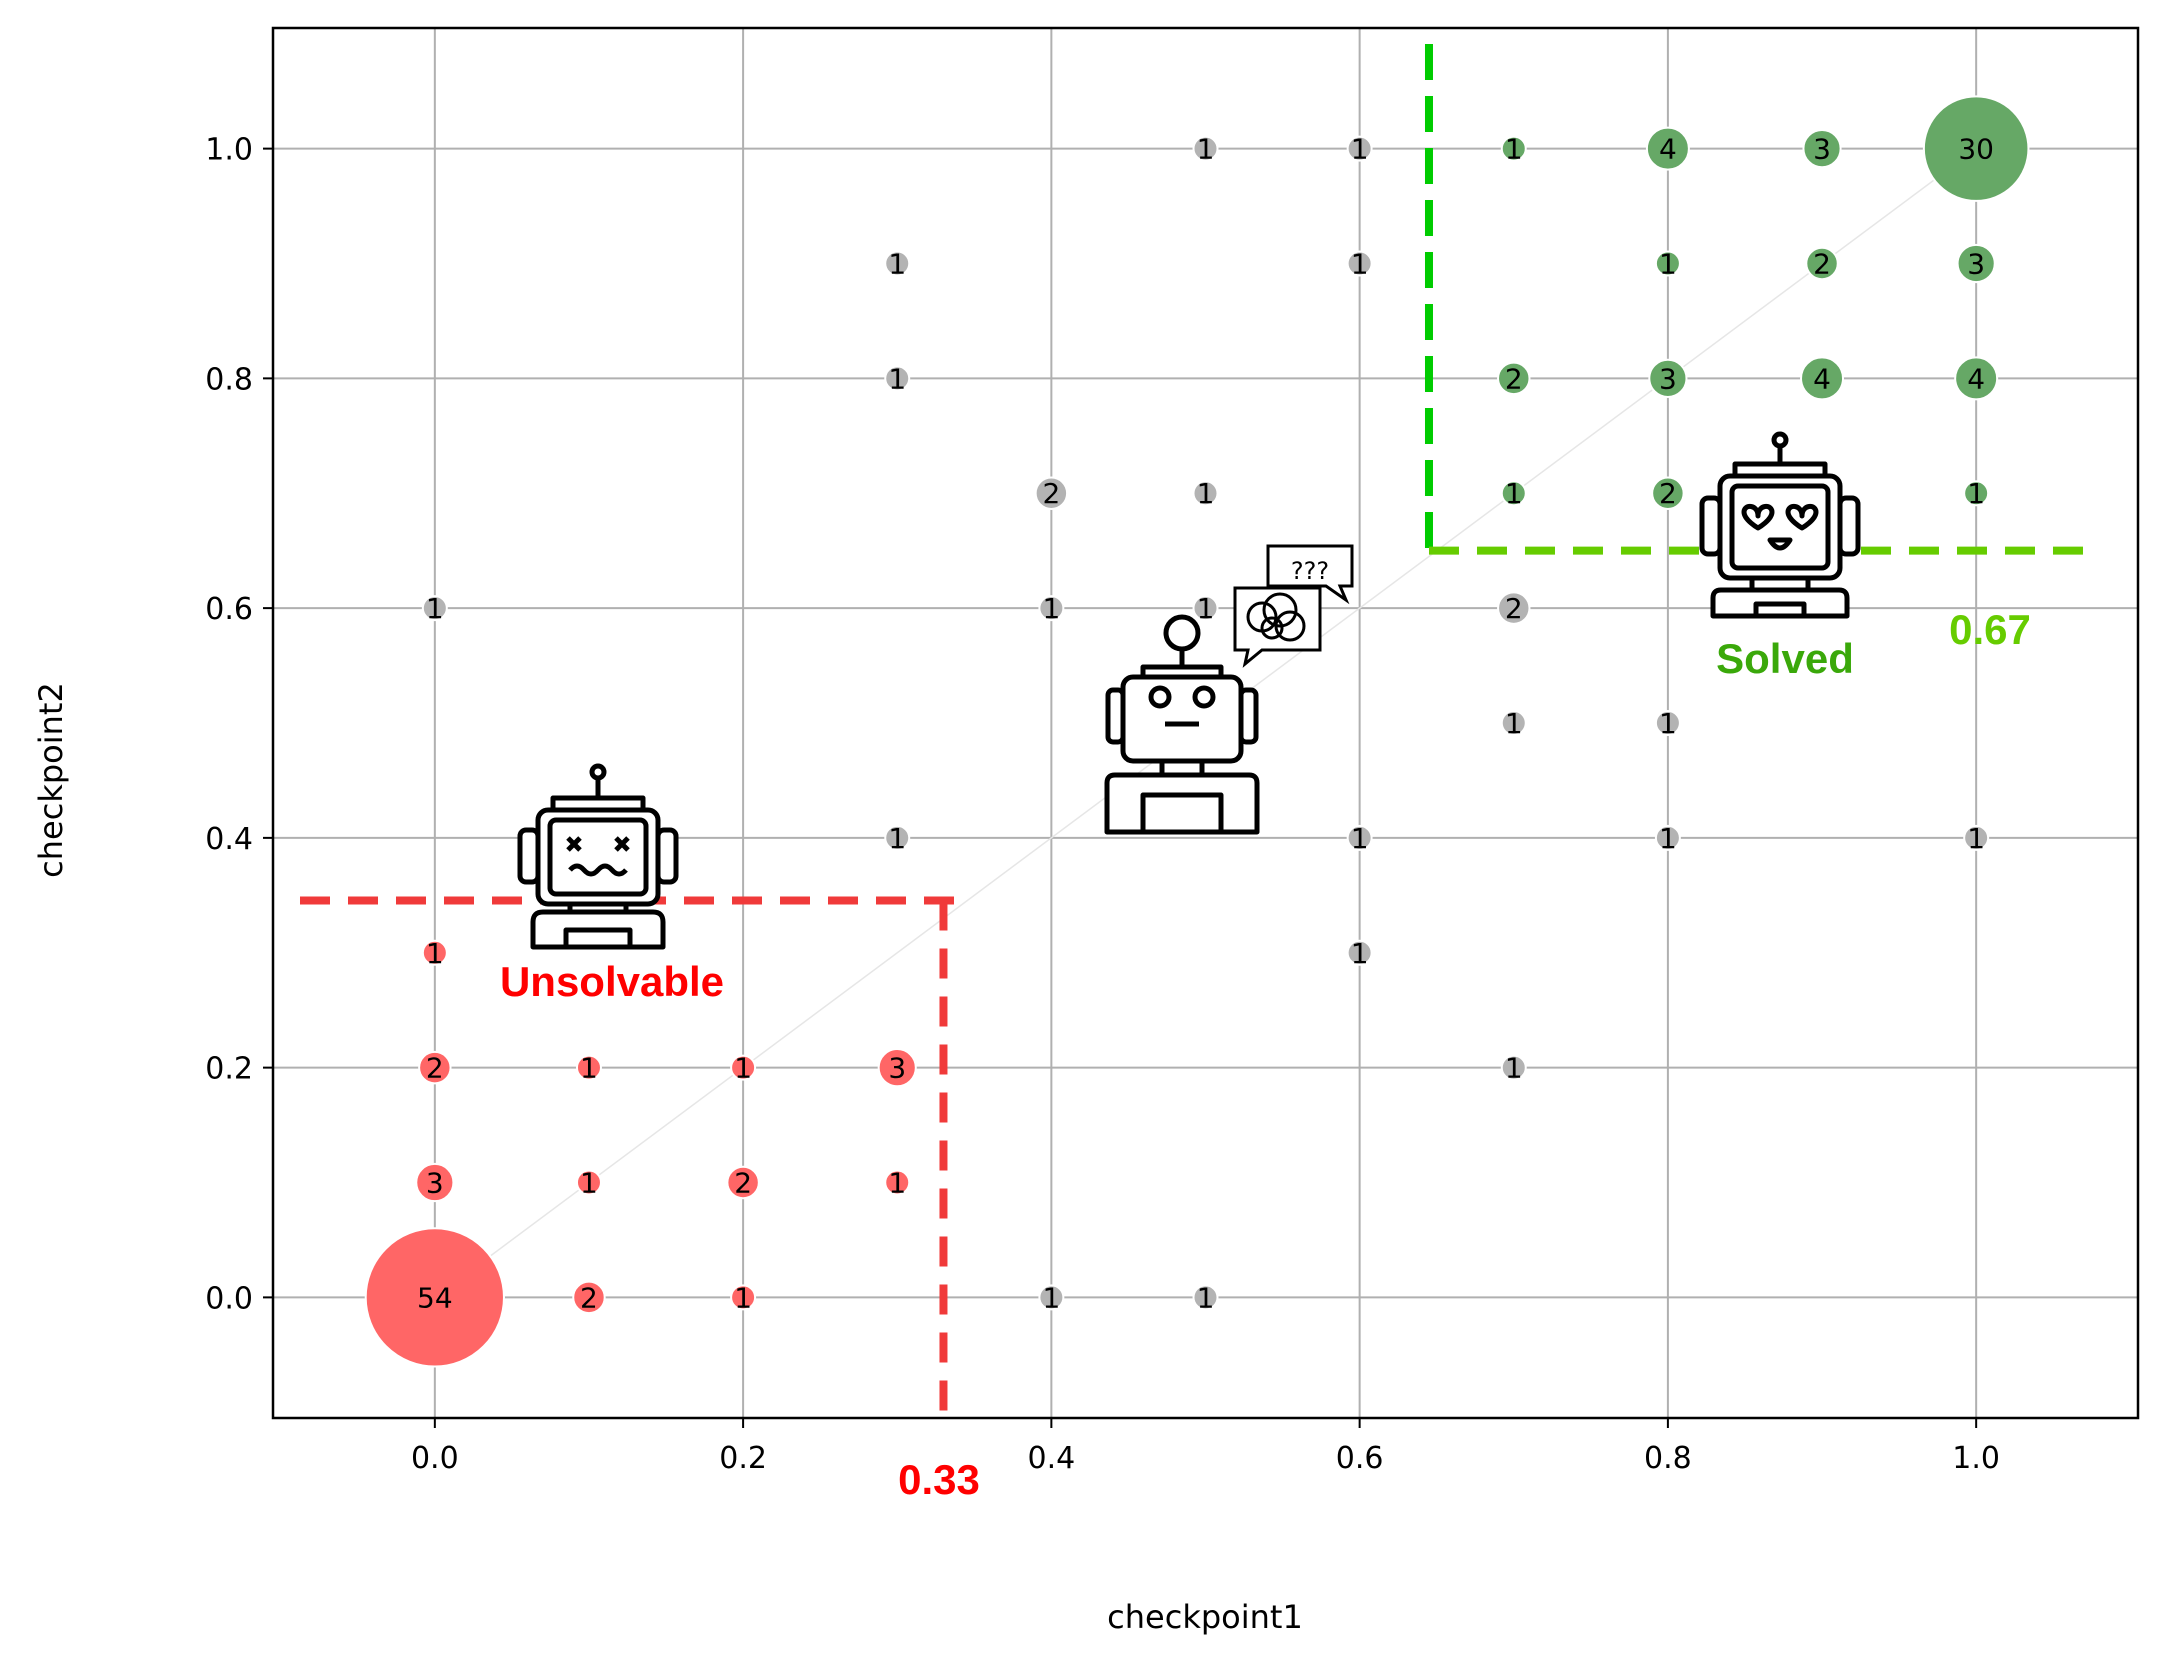 Image resolution: width=2161 pixels, height=1668 pixels. Describe the element at coordinates (51, 780) in the screenshot. I see `y-axis-label: checkpoint2` at that location.